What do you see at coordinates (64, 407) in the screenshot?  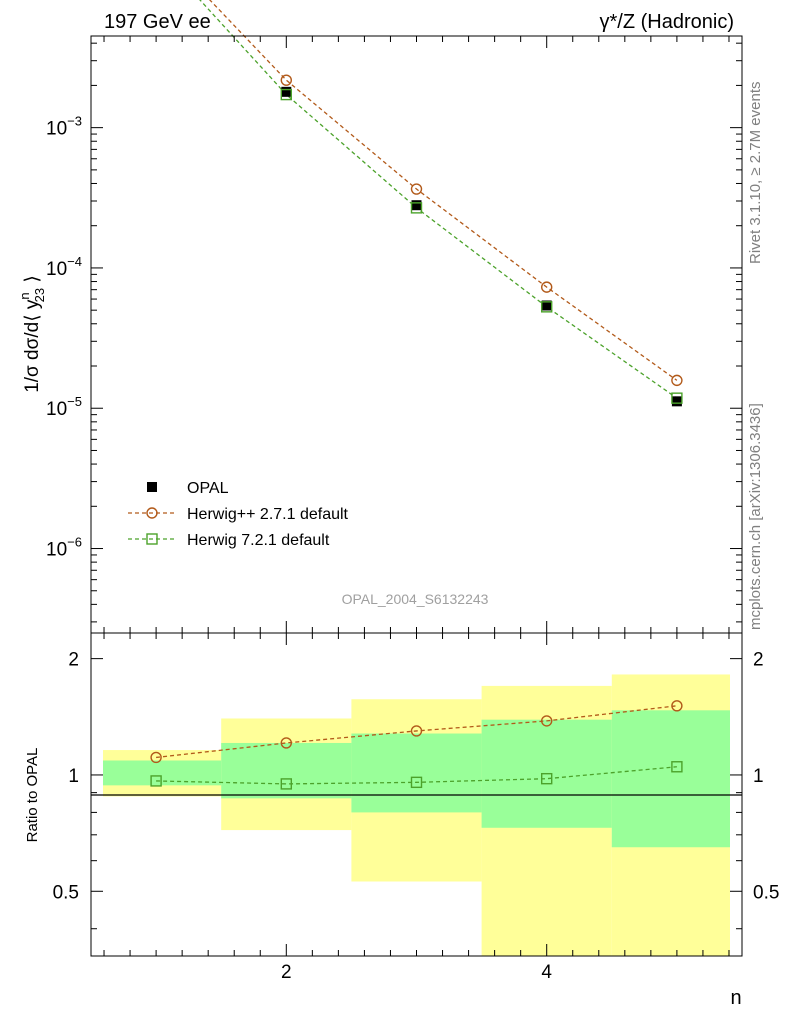 I see `y-tick-label: 10⁻⁵` at bounding box center [64, 407].